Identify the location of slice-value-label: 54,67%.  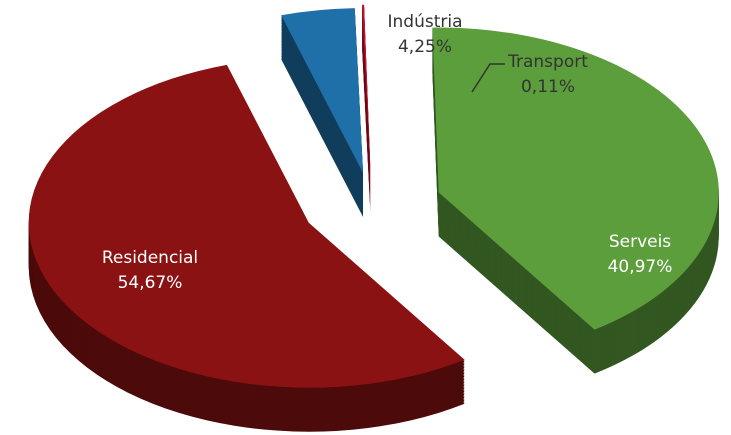
(150, 283).